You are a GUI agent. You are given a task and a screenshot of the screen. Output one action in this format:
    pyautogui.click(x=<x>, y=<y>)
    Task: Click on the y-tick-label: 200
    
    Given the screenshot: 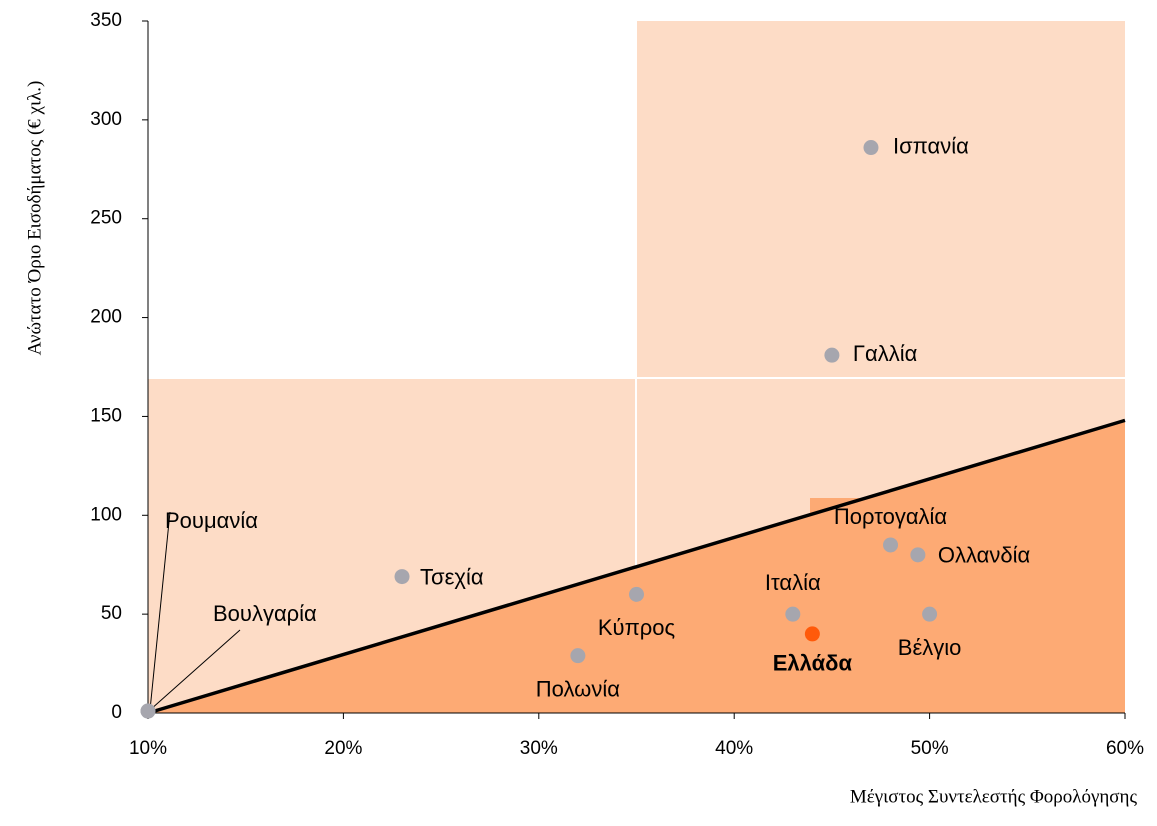 What is the action you would take?
    pyautogui.click(x=106, y=317)
    